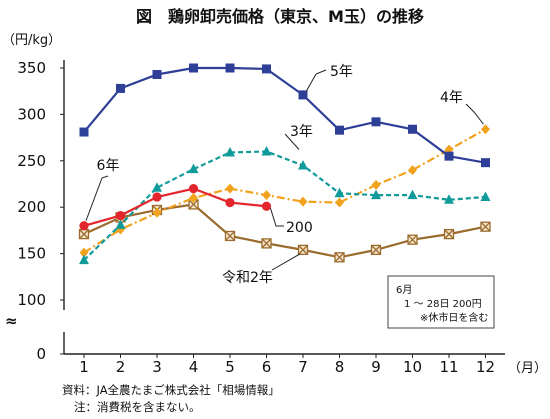 The height and width of the screenshot is (419, 550). I want to click on annotation-200: 200, so click(299, 228).